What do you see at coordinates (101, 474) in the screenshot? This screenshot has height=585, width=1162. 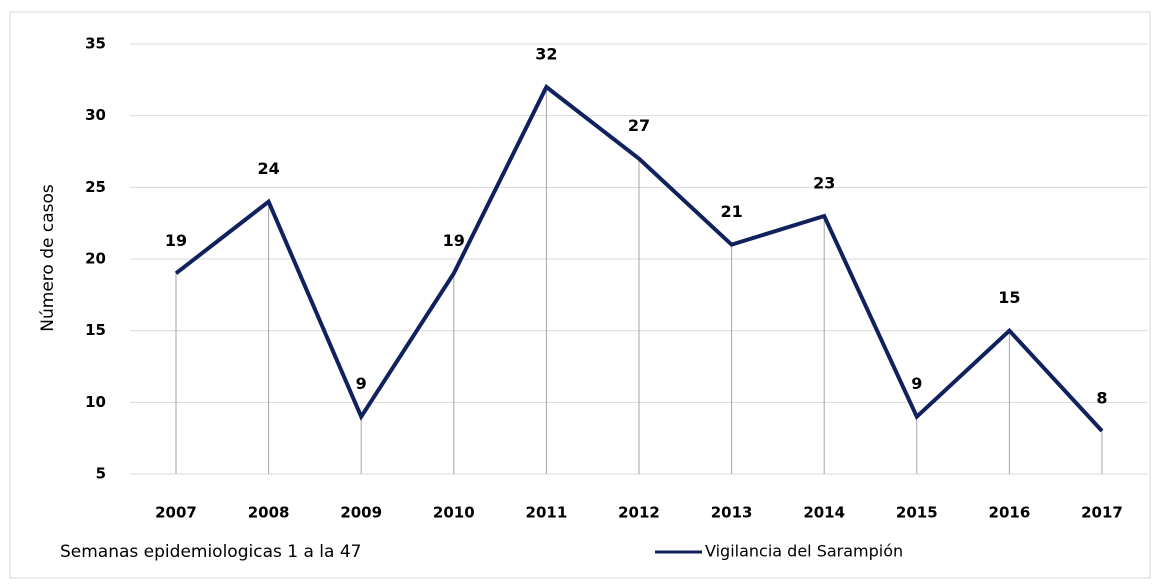 I see `y-tick-label: 5` at bounding box center [101, 474].